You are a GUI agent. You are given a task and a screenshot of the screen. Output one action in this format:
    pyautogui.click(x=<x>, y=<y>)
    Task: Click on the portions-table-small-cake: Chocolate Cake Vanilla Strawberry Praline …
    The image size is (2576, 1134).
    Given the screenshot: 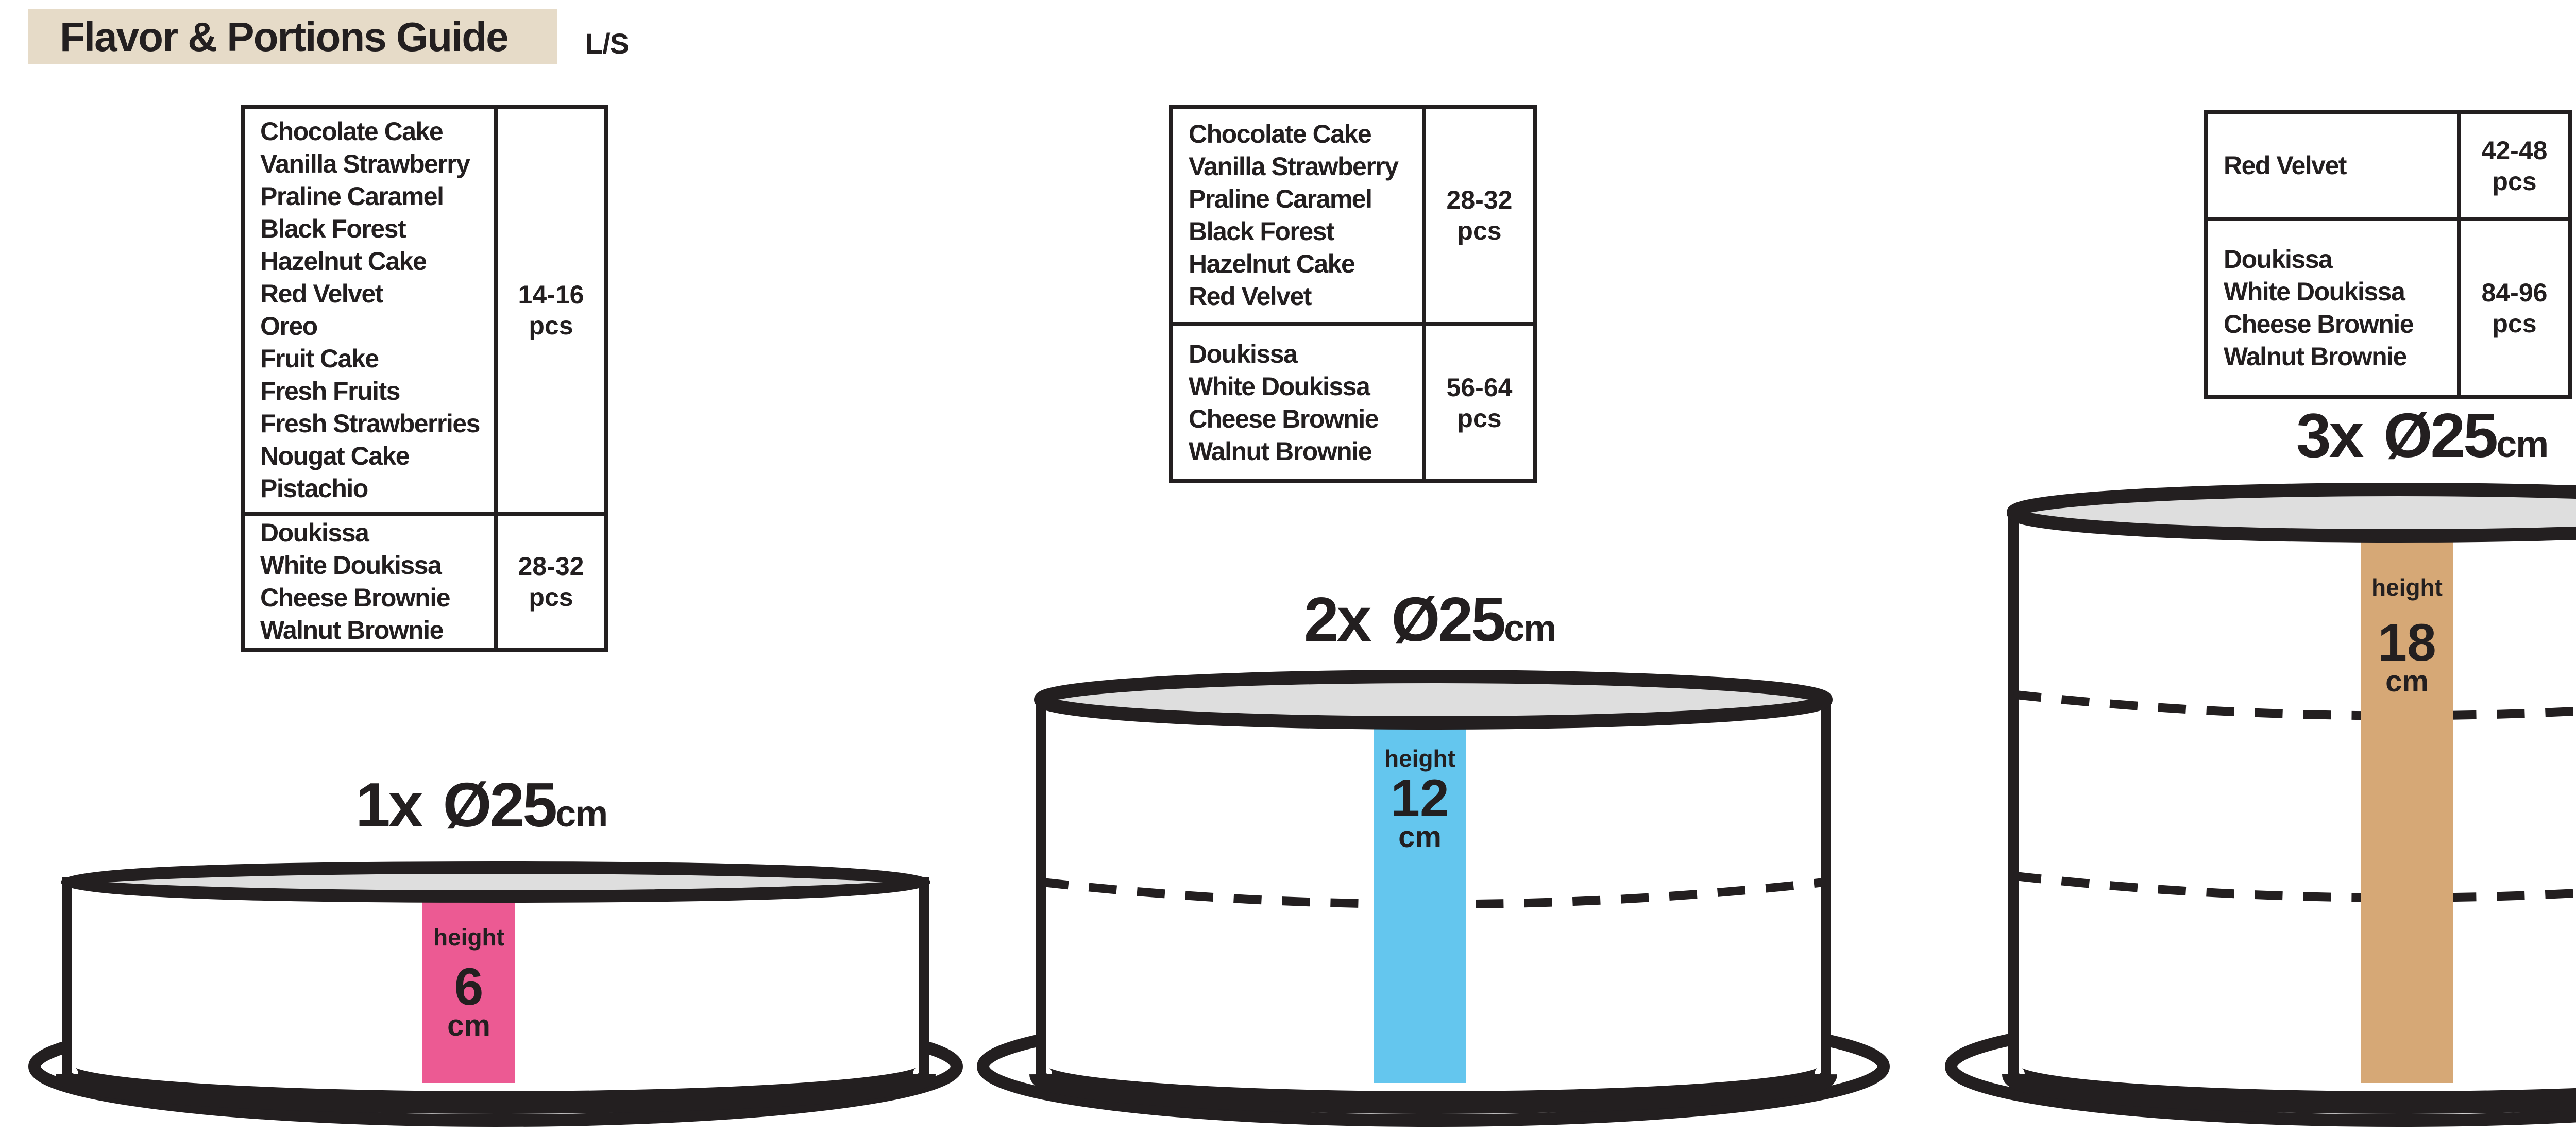 What is the action you would take?
    pyautogui.click(x=424, y=379)
    